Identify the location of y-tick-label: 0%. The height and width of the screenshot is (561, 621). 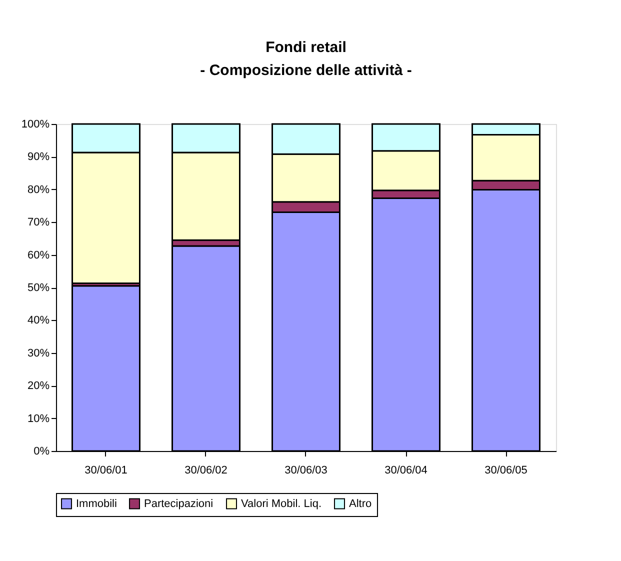
(42, 452).